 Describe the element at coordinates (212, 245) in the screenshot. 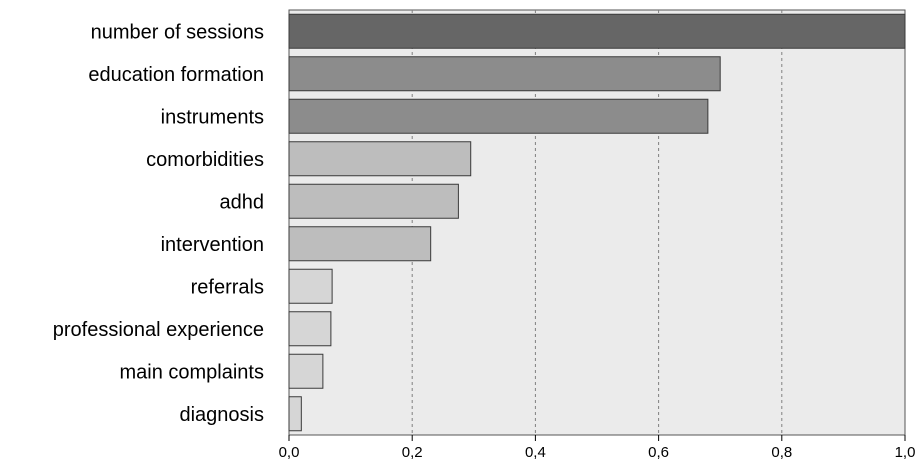

I see `category-label: intervention` at that location.